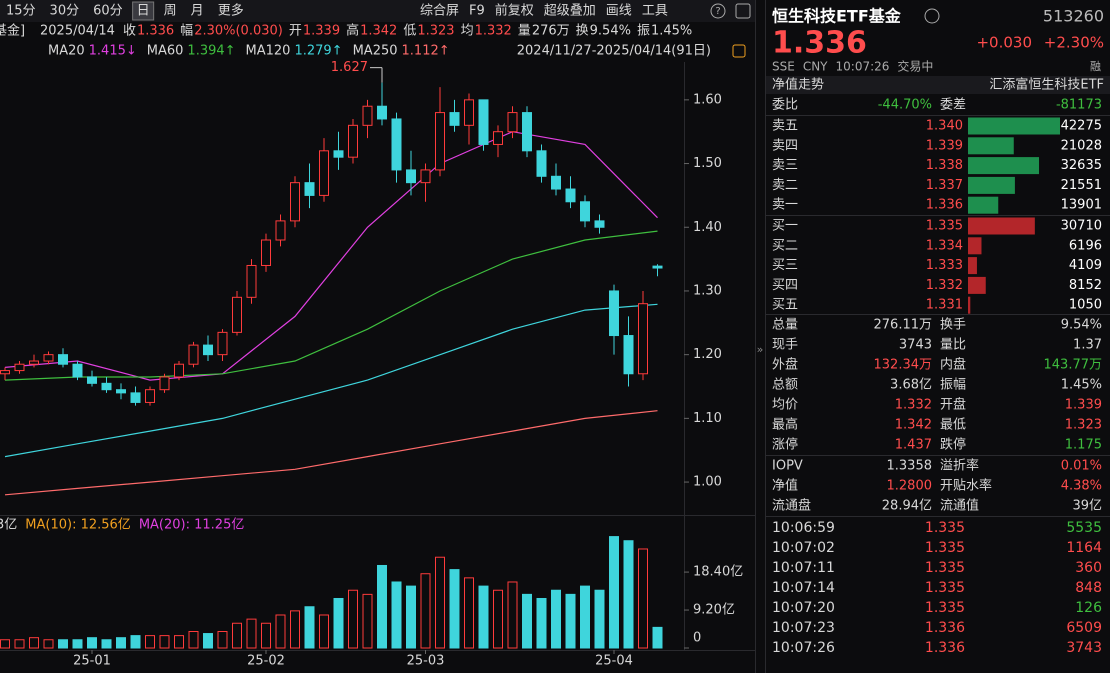  What do you see at coordinates (953, 105) in the screenshot?
I see `ratio-diff-label: 委差` at bounding box center [953, 105].